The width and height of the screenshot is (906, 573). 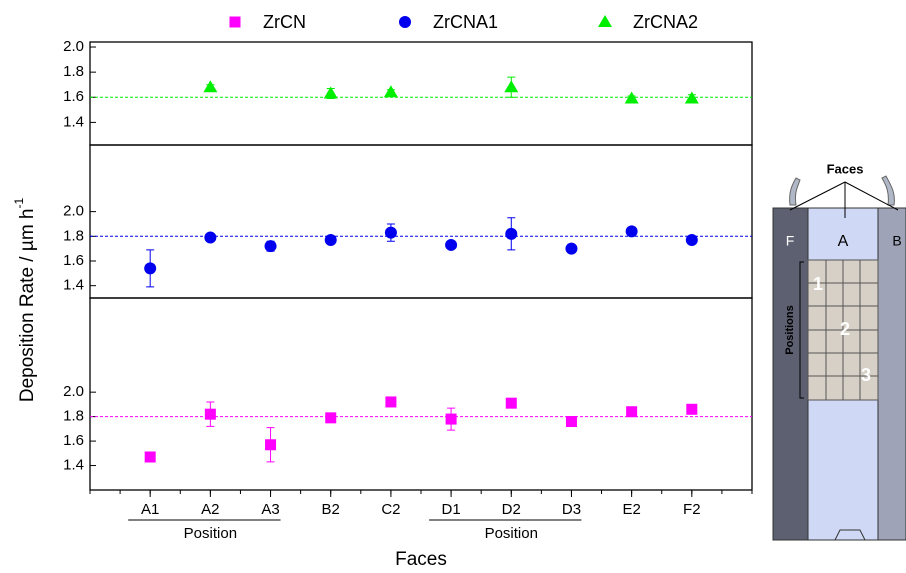 I want to click on x-tick-label: B2, so click(x=331, y=509).